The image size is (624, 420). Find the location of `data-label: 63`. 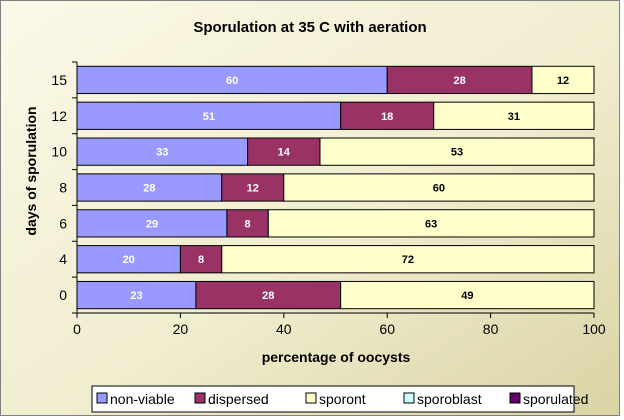

data-label: 63 is located at coordinates (431, 224).